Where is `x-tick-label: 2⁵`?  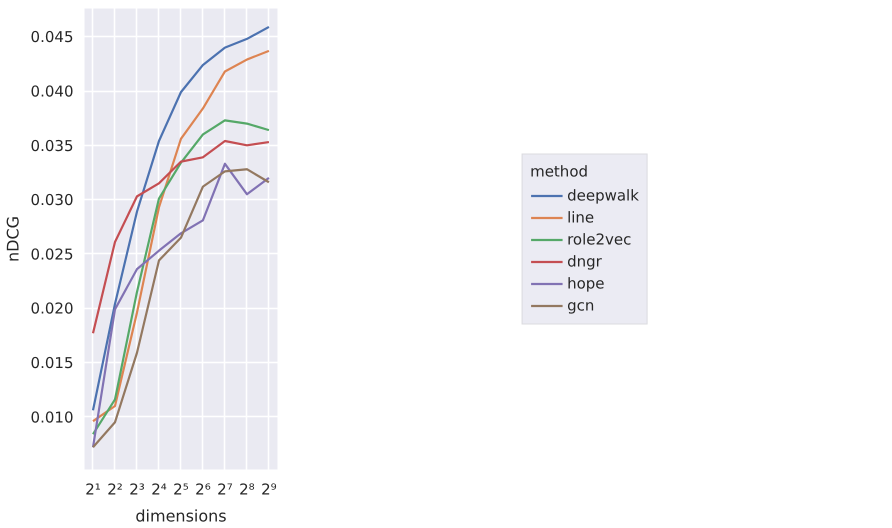
x-tick-label: 2⁵ is located at coordinates (181, 489).